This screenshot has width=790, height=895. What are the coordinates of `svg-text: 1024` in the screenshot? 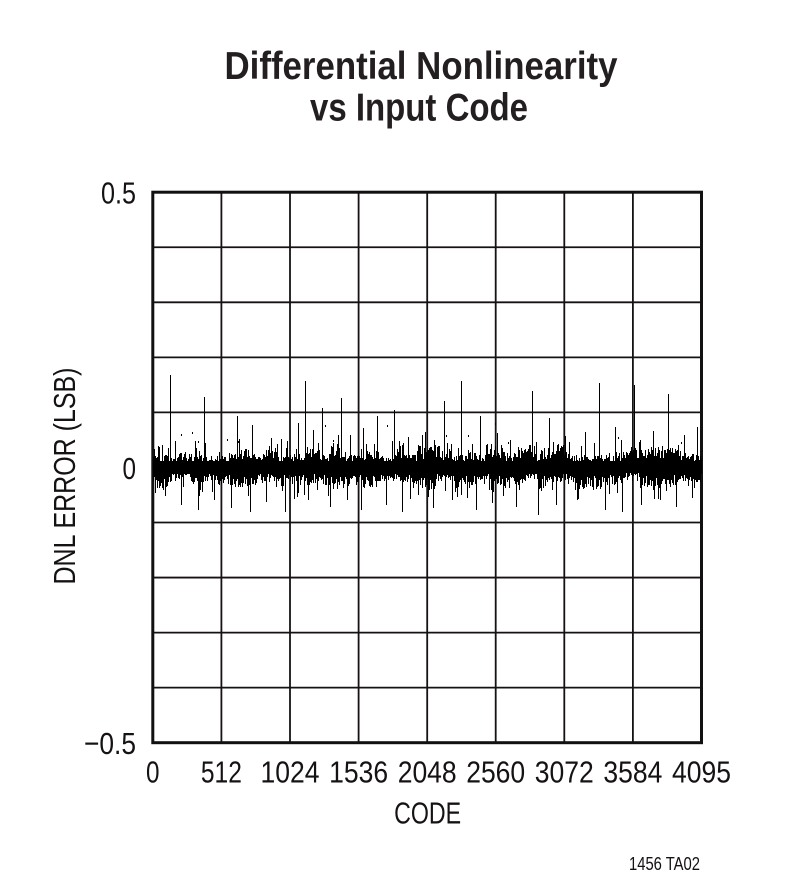 It's located at (290, 772).